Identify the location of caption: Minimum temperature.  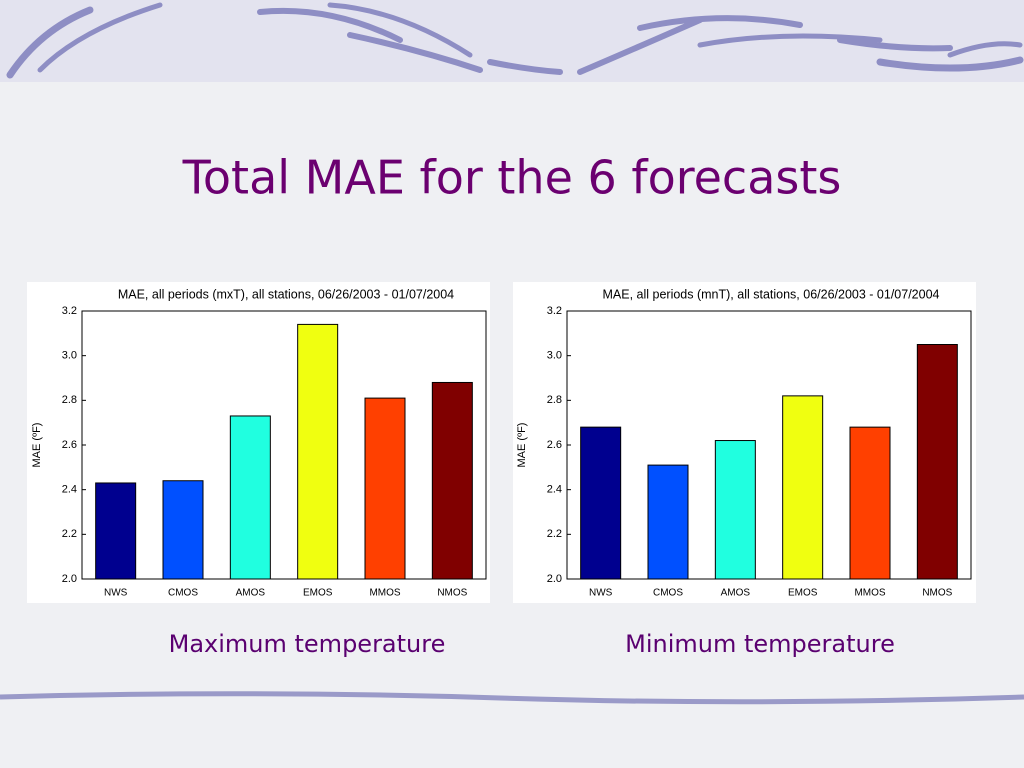
(760, 644).